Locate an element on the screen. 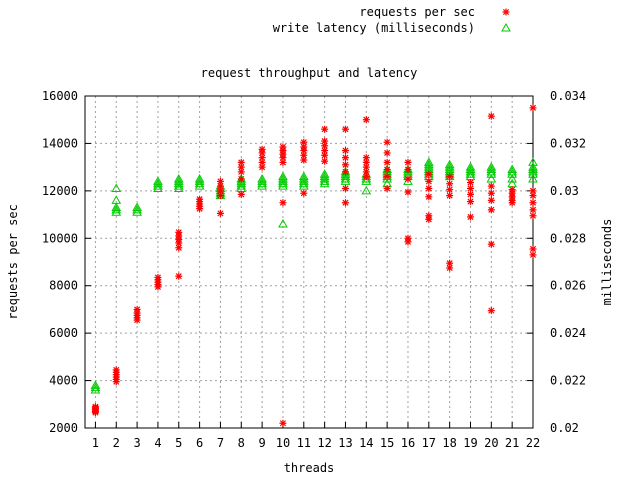  x-tick-label: 4 is located at coordinates (157, 443).